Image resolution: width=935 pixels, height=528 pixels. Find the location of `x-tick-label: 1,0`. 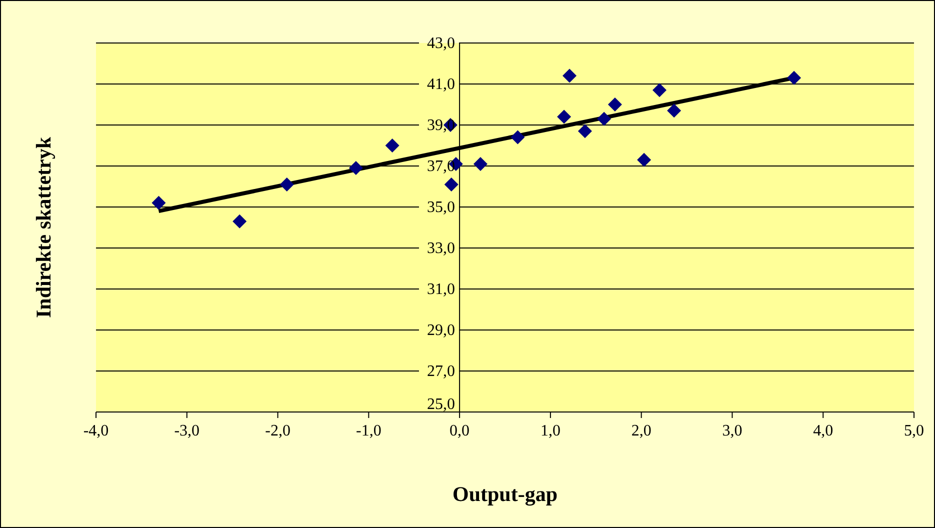

x-tick-label: 1,0 is located at coordinates (550, 431).